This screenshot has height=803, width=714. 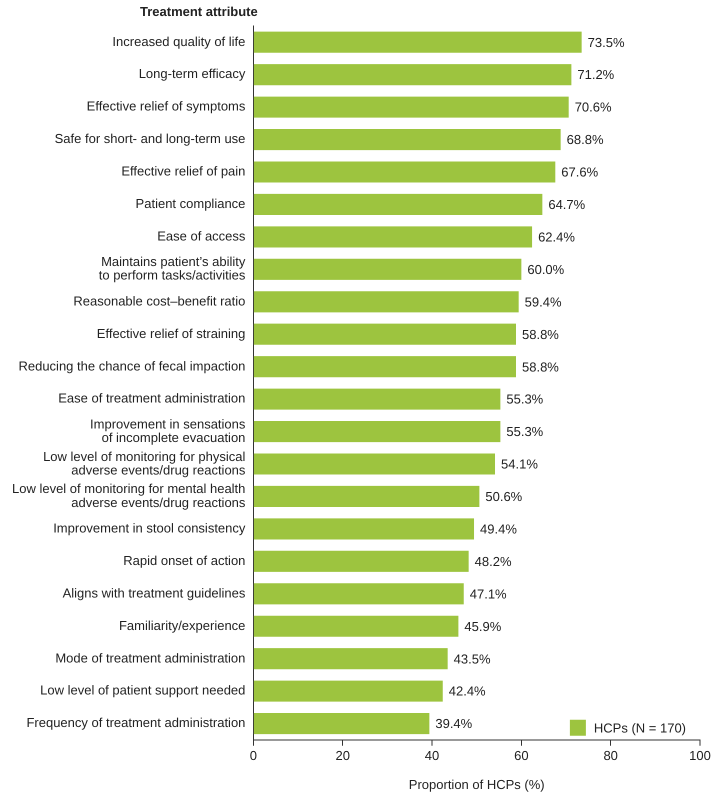 I want to click on x-axis-title: Proportion of HCPs (%), so click(x=476, y=784).